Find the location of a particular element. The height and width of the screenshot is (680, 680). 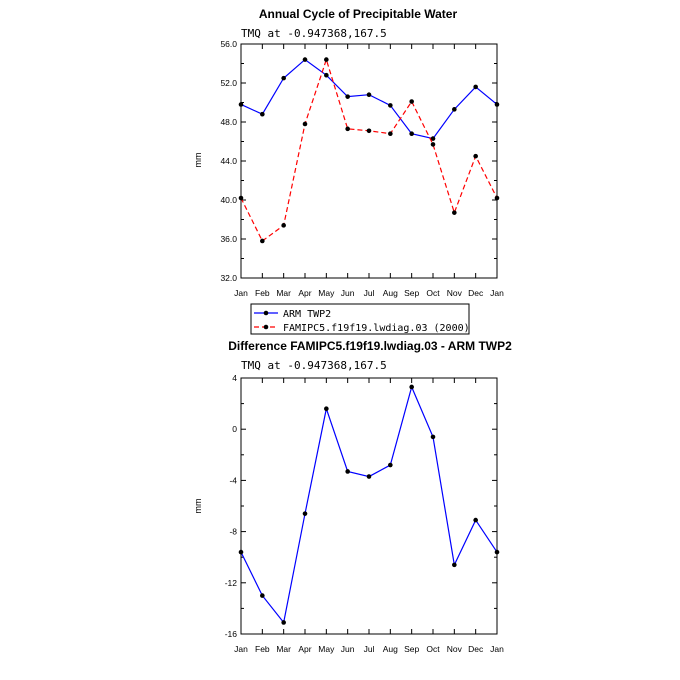

y-tick-label: 40.0 is located at coordinates (228, 200).